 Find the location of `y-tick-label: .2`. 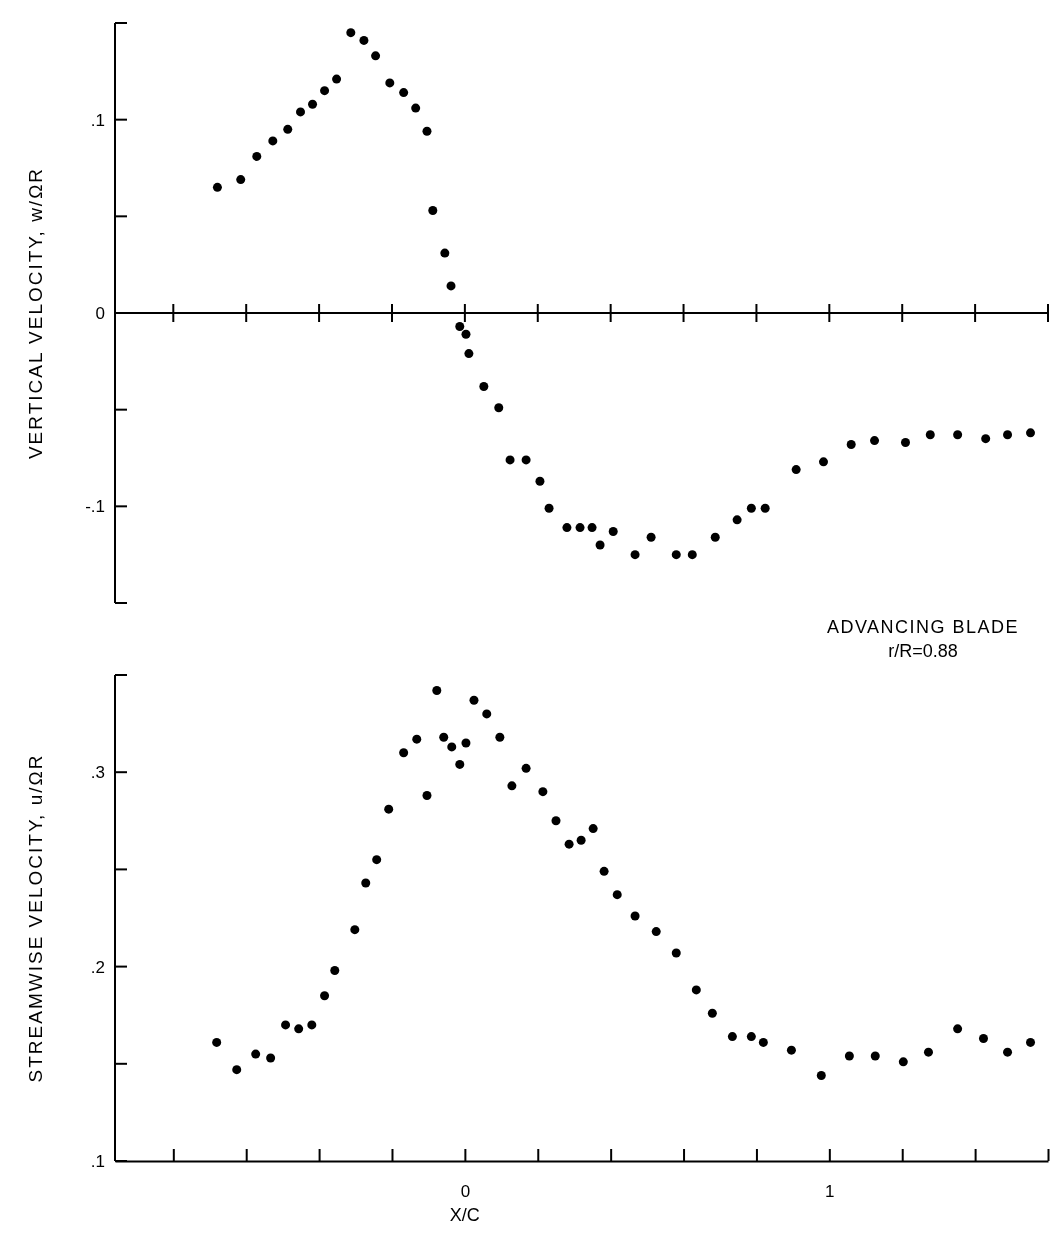

y-tick-label: .2 is located at coordinates (97, 967).